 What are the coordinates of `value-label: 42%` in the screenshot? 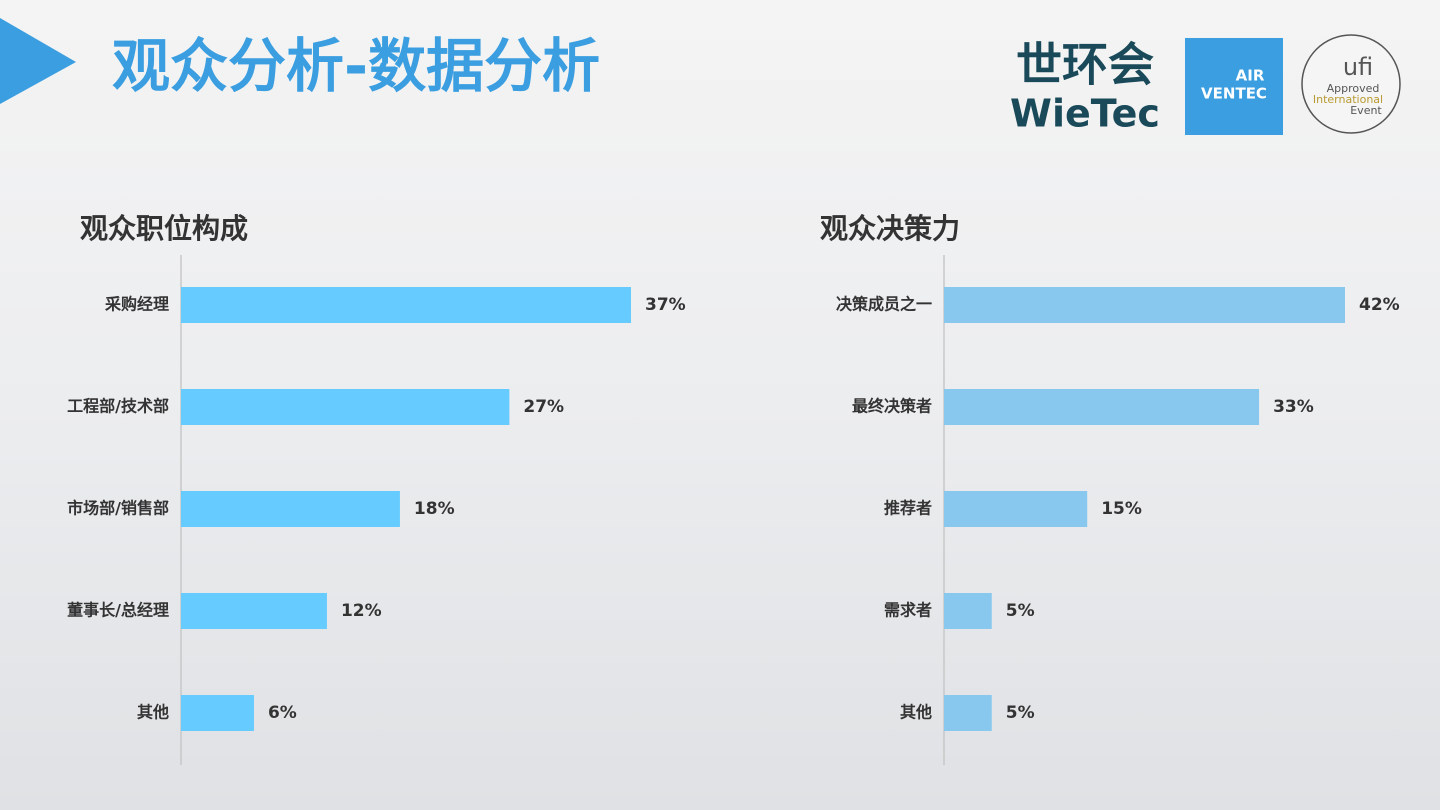 It's located at (1379, 305).